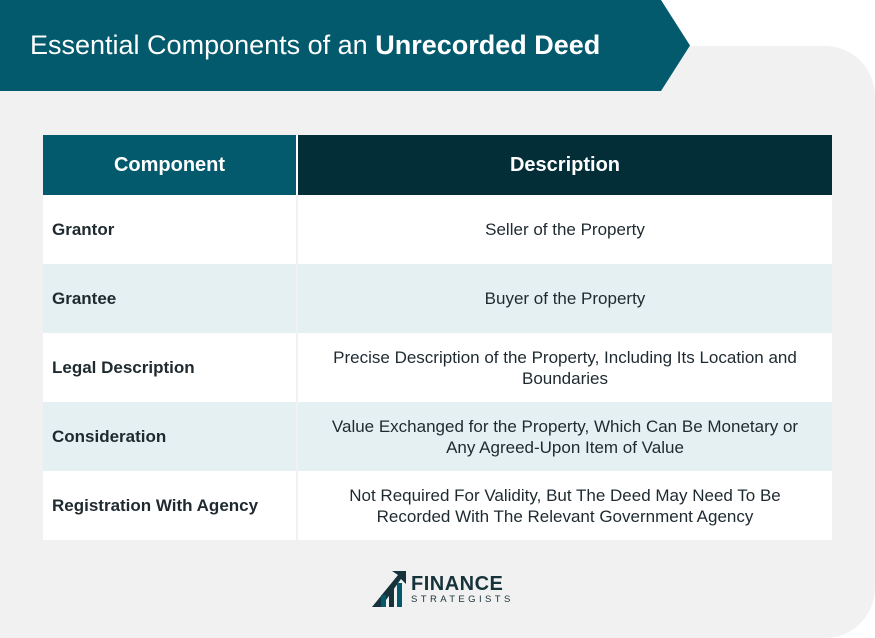 The image size is (875, 638). I want to click on column-header-component: Component, so click(170, 165).